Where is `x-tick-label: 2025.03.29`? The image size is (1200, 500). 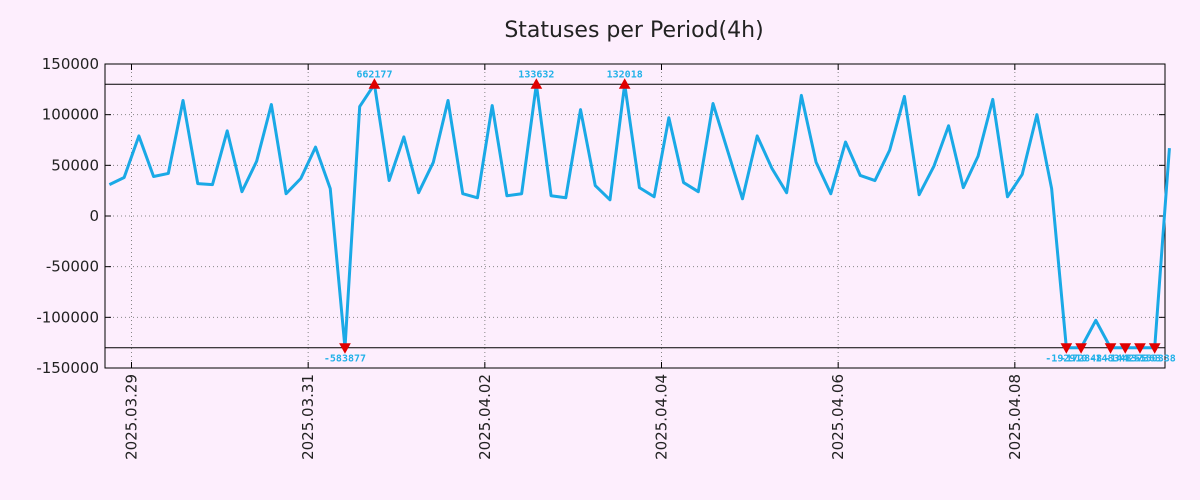
x-tick-label: 2025.03.29 is located at coordinates (132, 417).